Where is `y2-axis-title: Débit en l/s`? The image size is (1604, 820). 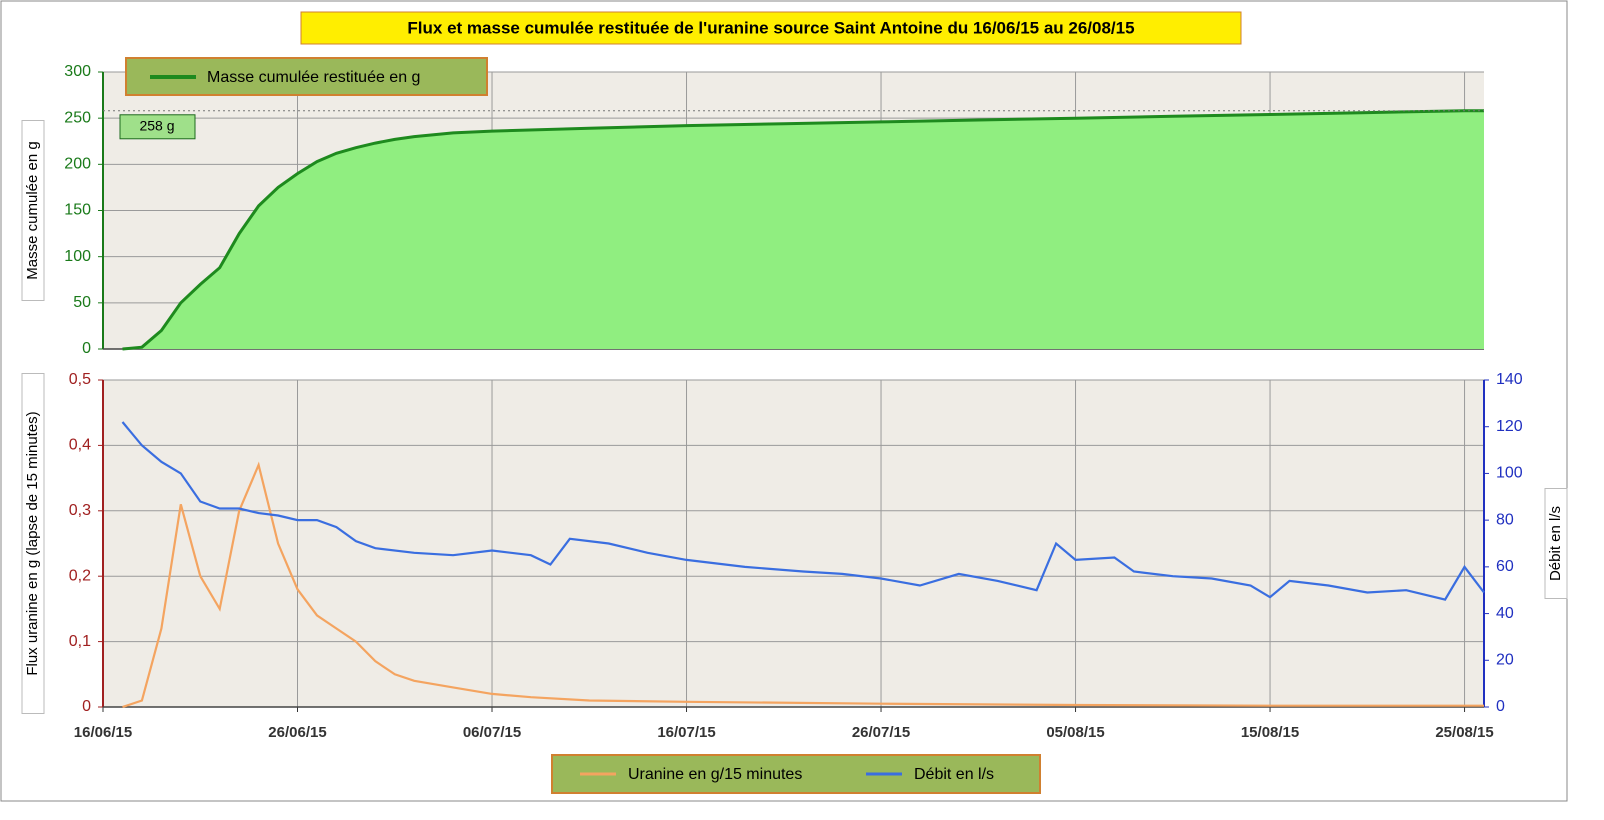
y2-axis-title: Débit en l/s is located at coordinates (1555, 543).